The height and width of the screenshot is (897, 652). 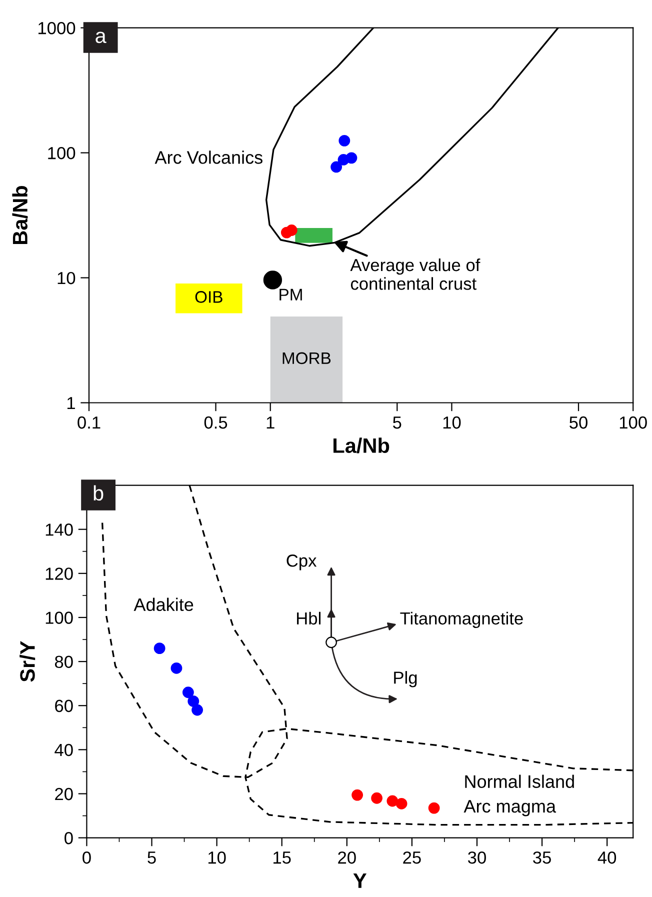 What do you see at coordinates (301, 562) in the screenshot?
I see `annotation: Cpx` at bounding box center [301, 562].